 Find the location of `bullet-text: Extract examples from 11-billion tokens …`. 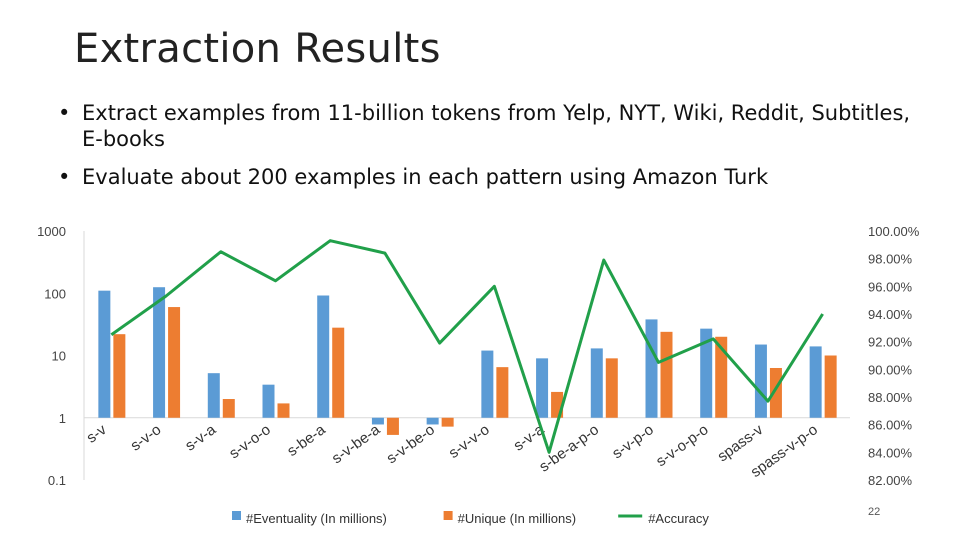

bullet-text: Extract examples from 11-billion tokens … is located at coordinates (496, 126).